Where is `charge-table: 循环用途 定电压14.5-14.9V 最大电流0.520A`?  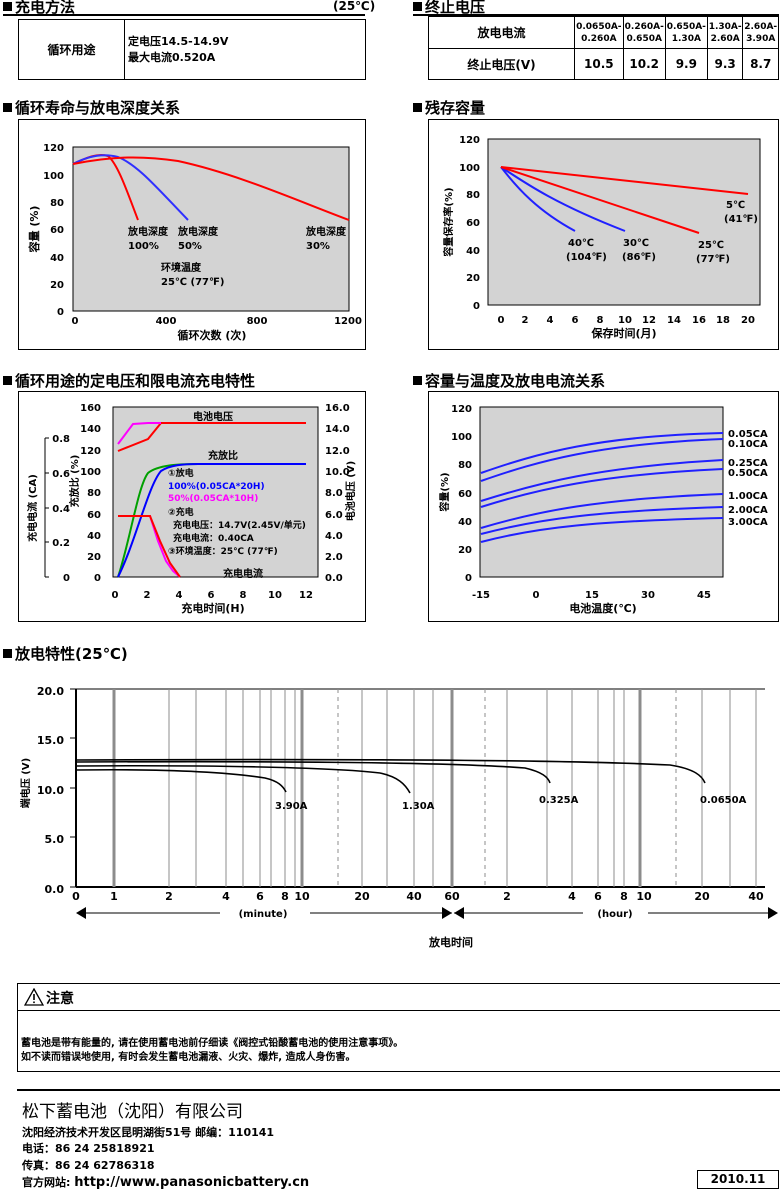
charge-table: 循环用途 定电压14.5-14.9V 最大电流0.520A is located at coordinates (192, 49).